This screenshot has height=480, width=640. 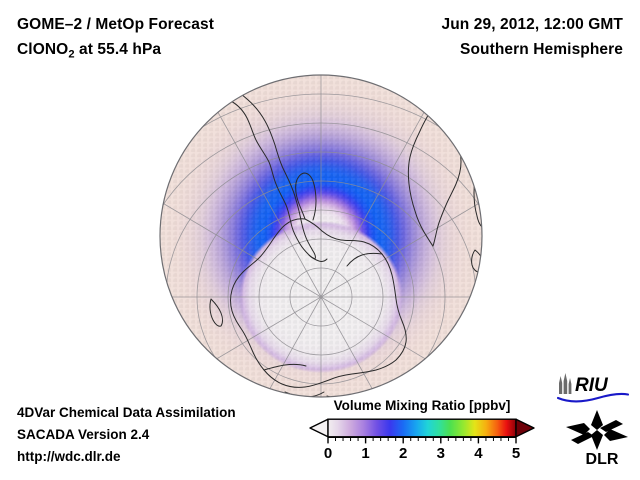 What do you see at coordinates (532, 24) in the screenshot?
I see `valid-time-label: Jun 29, 2012, 12:00 GMT` at bounding box center [532, 24].